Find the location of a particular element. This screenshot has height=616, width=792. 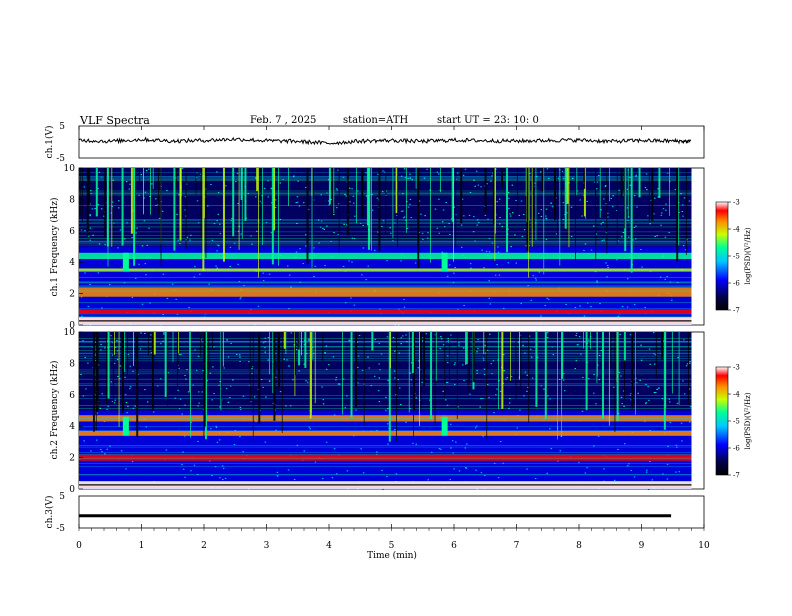

colorbar-tick-label: -3 is located at coordinates (736, 203).